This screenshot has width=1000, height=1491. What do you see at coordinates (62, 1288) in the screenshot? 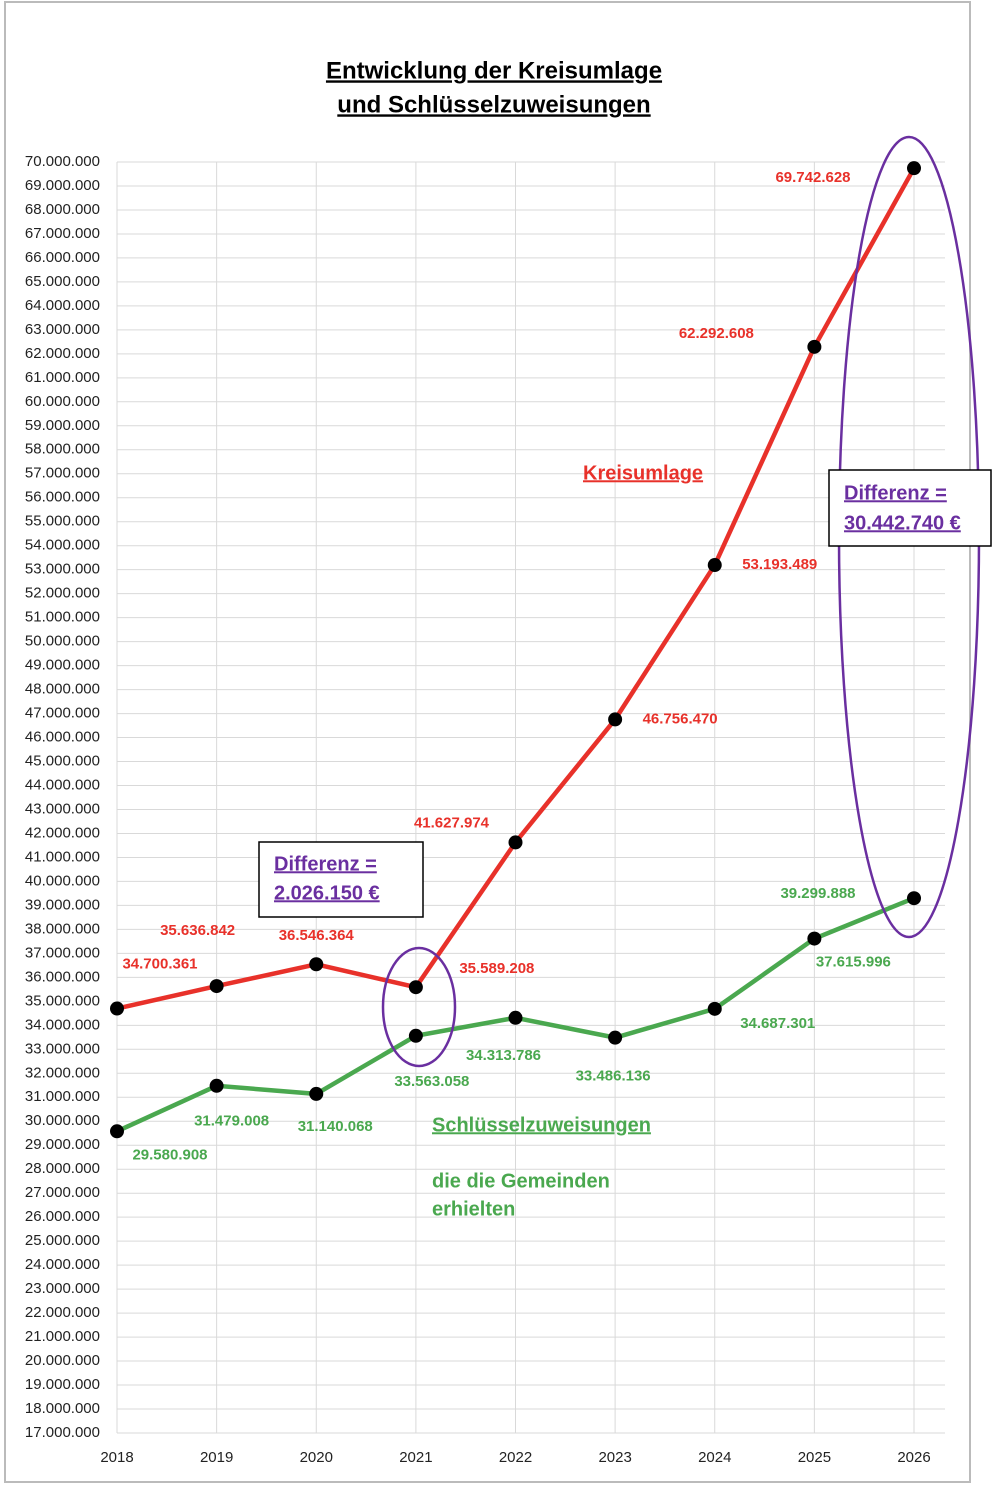
I see `y-tick-label: 23.000.000` at bounding box center [62, 1288].